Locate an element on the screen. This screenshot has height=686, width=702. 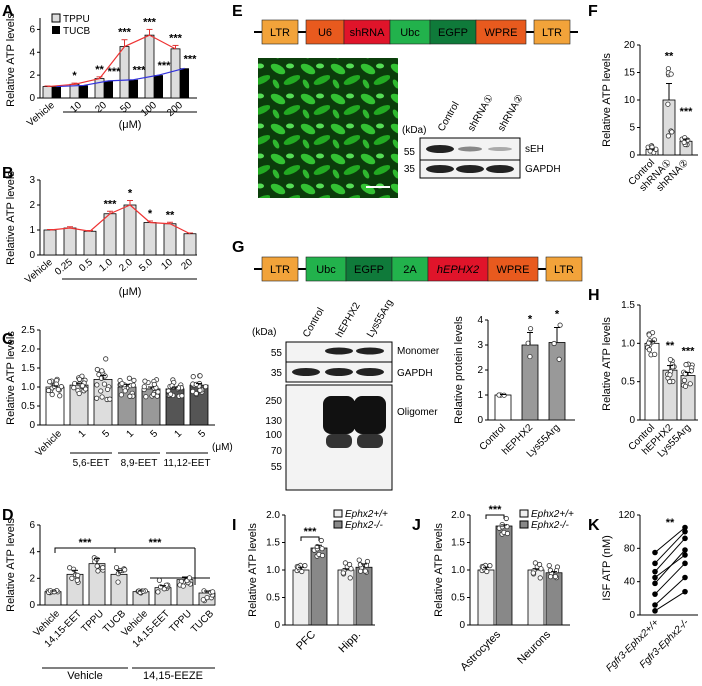
panel-k-label: K is located at coordinates (594, 525).